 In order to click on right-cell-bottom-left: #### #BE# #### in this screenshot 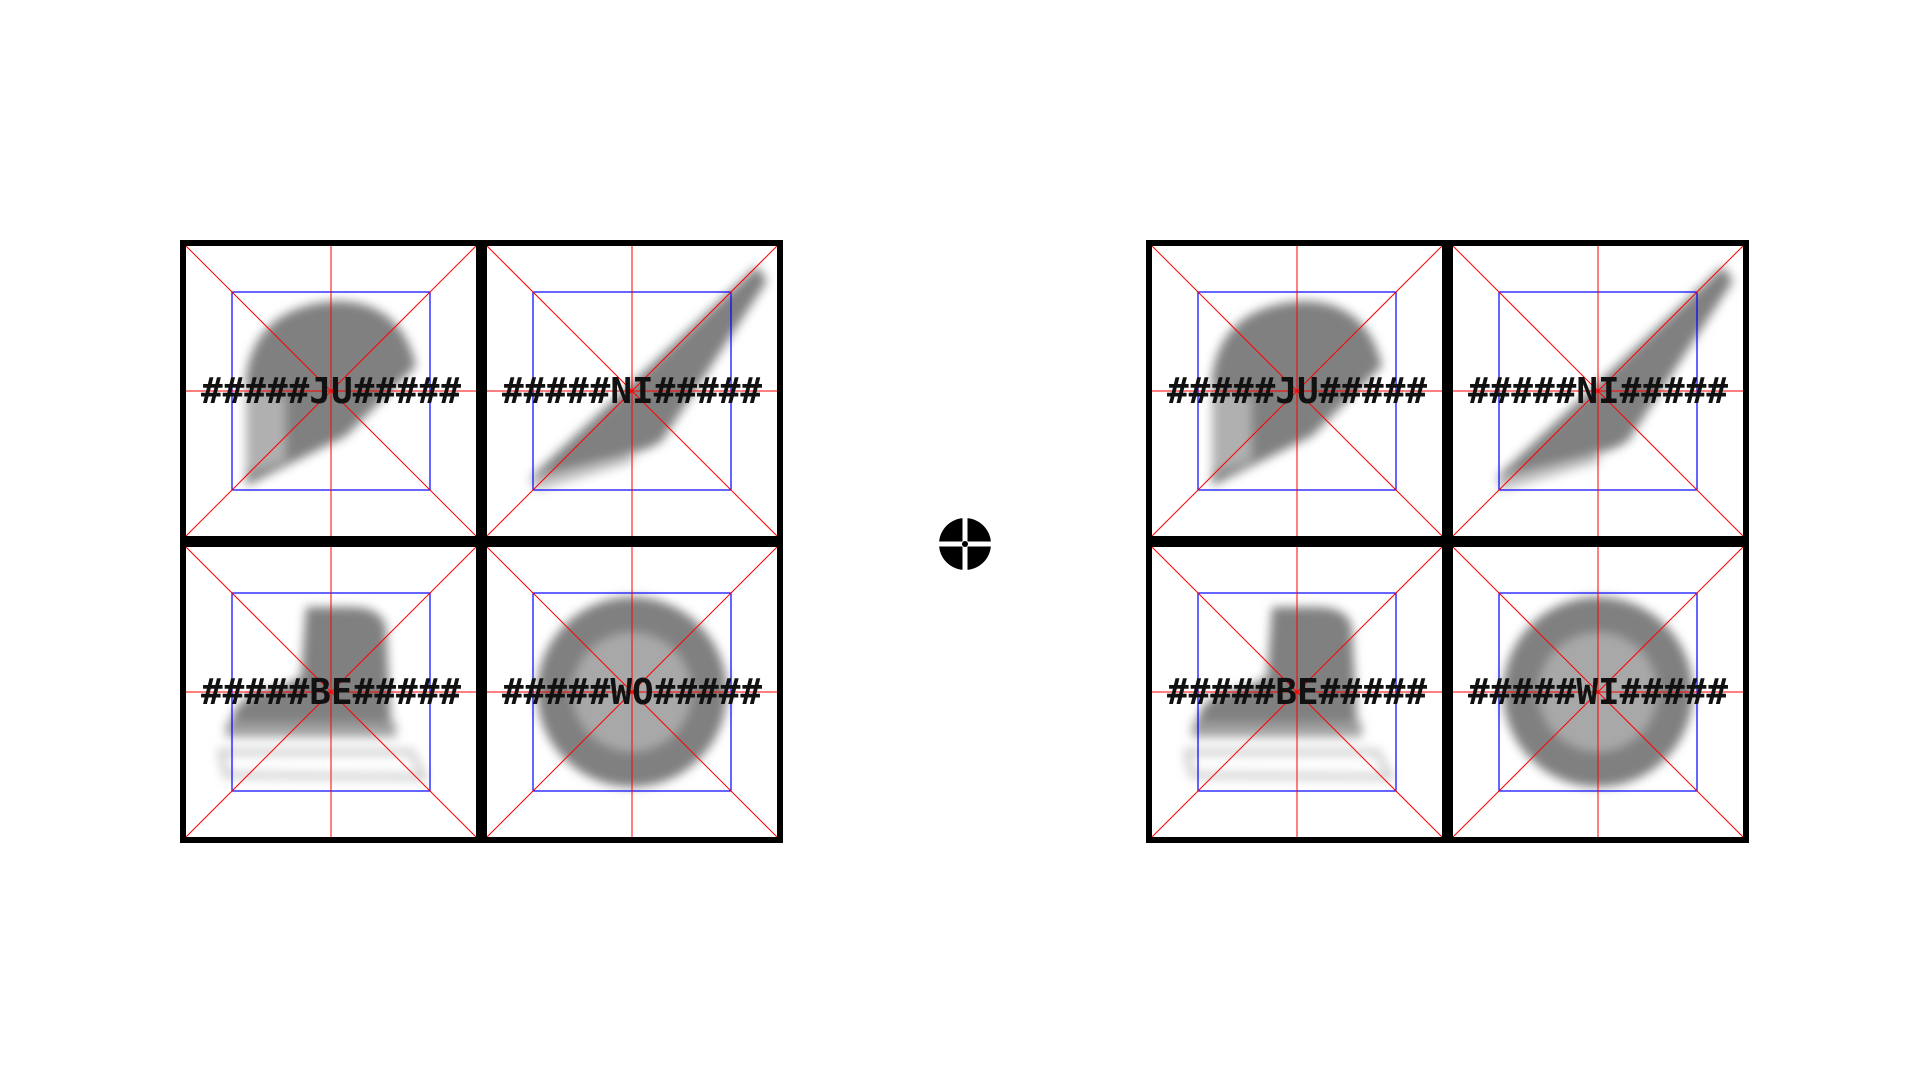, I will do `click(1297, 692)`.